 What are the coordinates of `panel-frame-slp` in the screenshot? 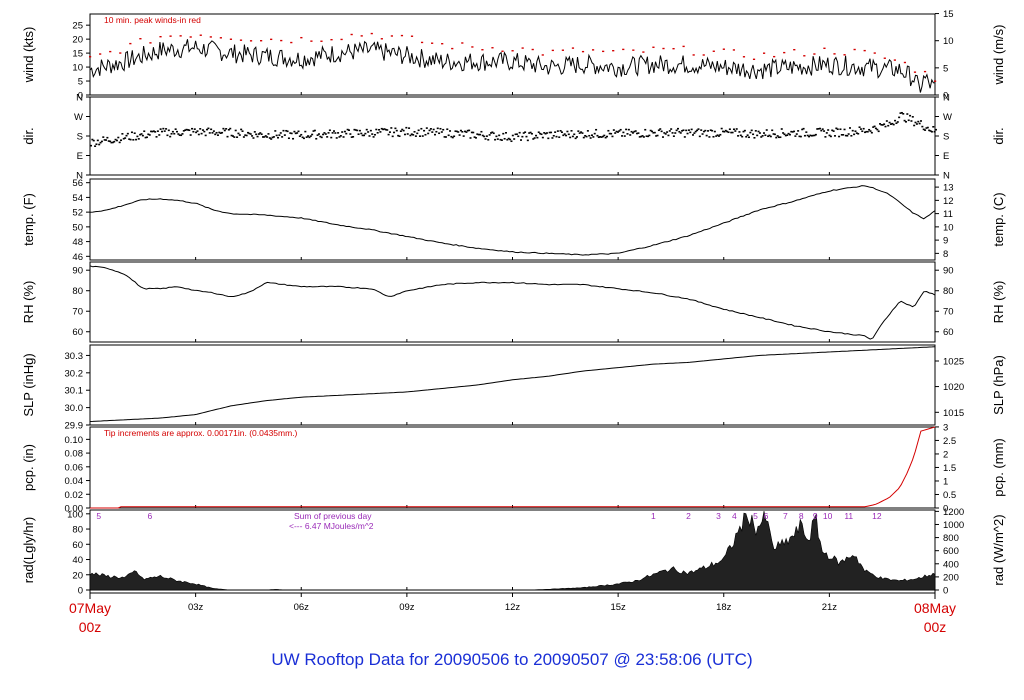 It's located at (512, 385).